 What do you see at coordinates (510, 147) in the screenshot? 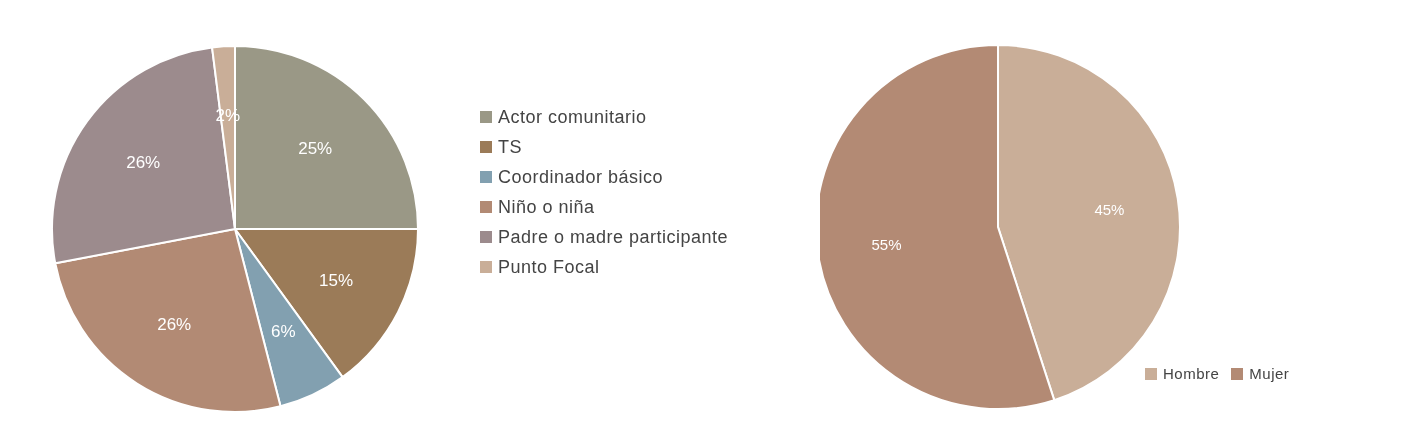
I see `legend-label: TS` at bounding box center [510, 147].